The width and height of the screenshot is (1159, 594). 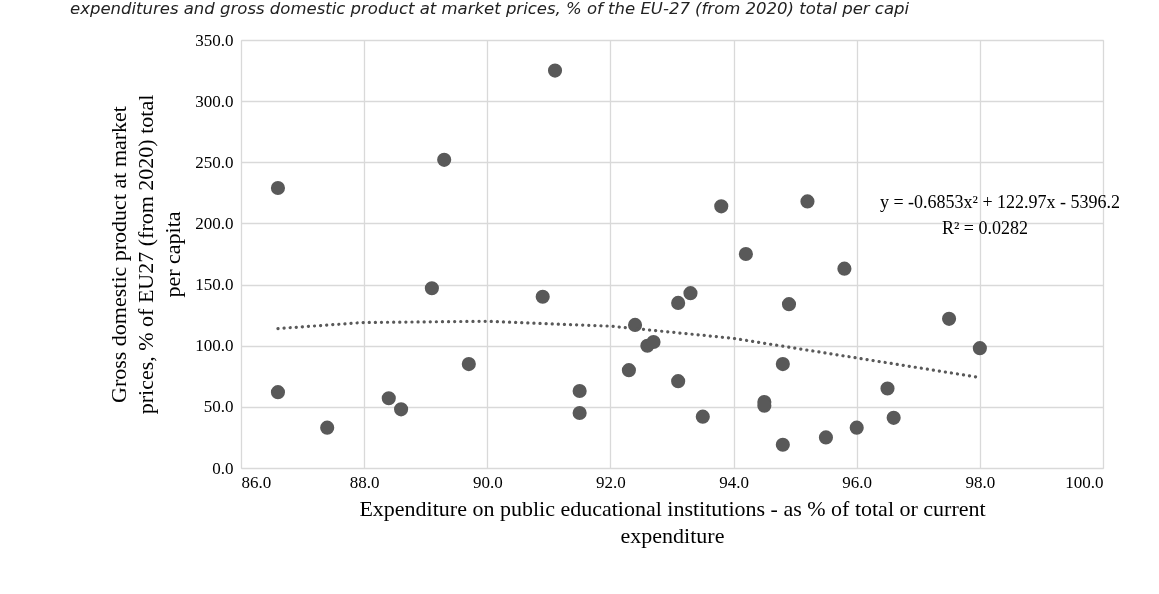 I want to click on x-tick-label: 88.0, so click(x=364, y=482).